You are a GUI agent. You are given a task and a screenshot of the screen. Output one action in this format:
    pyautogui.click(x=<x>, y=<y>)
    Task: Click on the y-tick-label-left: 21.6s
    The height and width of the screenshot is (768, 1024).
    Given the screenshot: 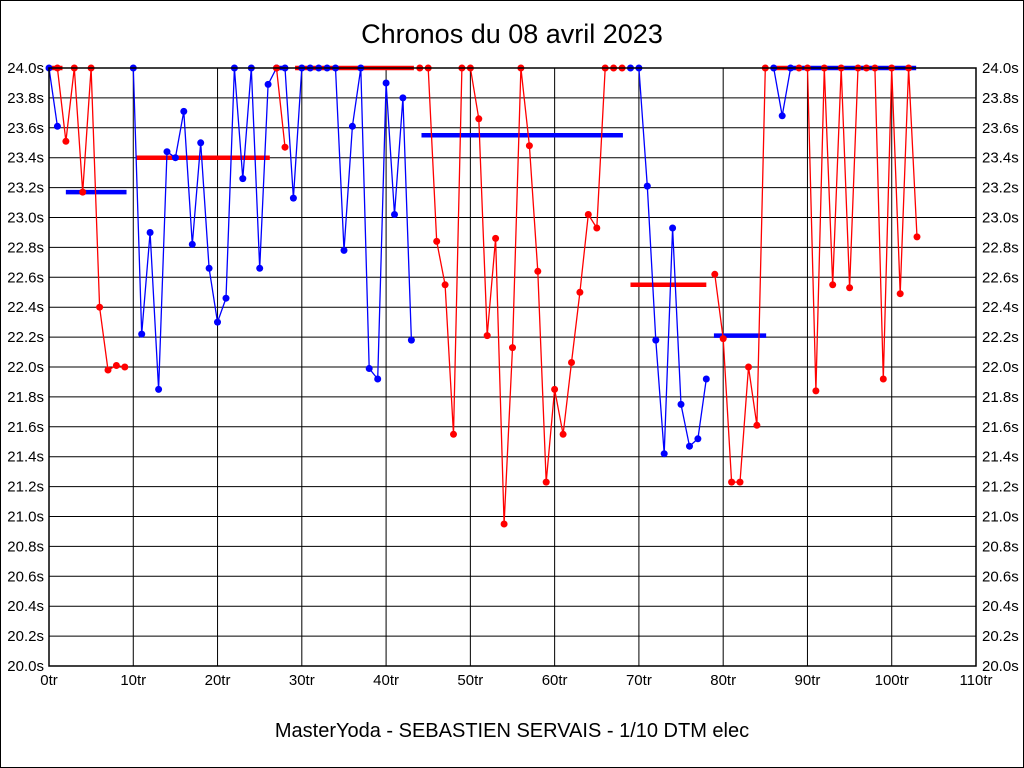 What is the action you would take?
    pyautogui.click(x=25, y=427)
    